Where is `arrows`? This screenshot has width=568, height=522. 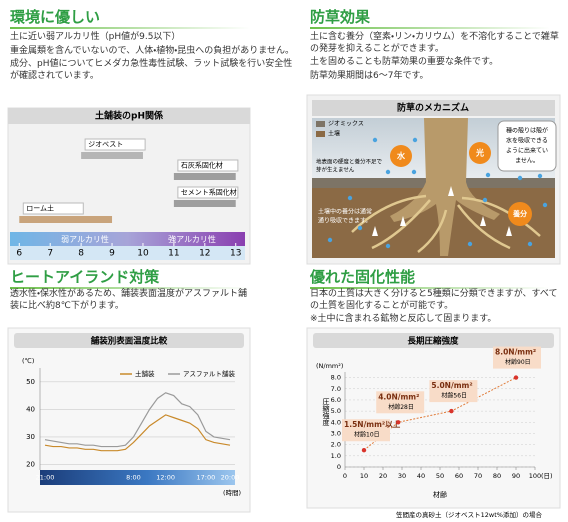
arrows is located at coordinates (442, 211).